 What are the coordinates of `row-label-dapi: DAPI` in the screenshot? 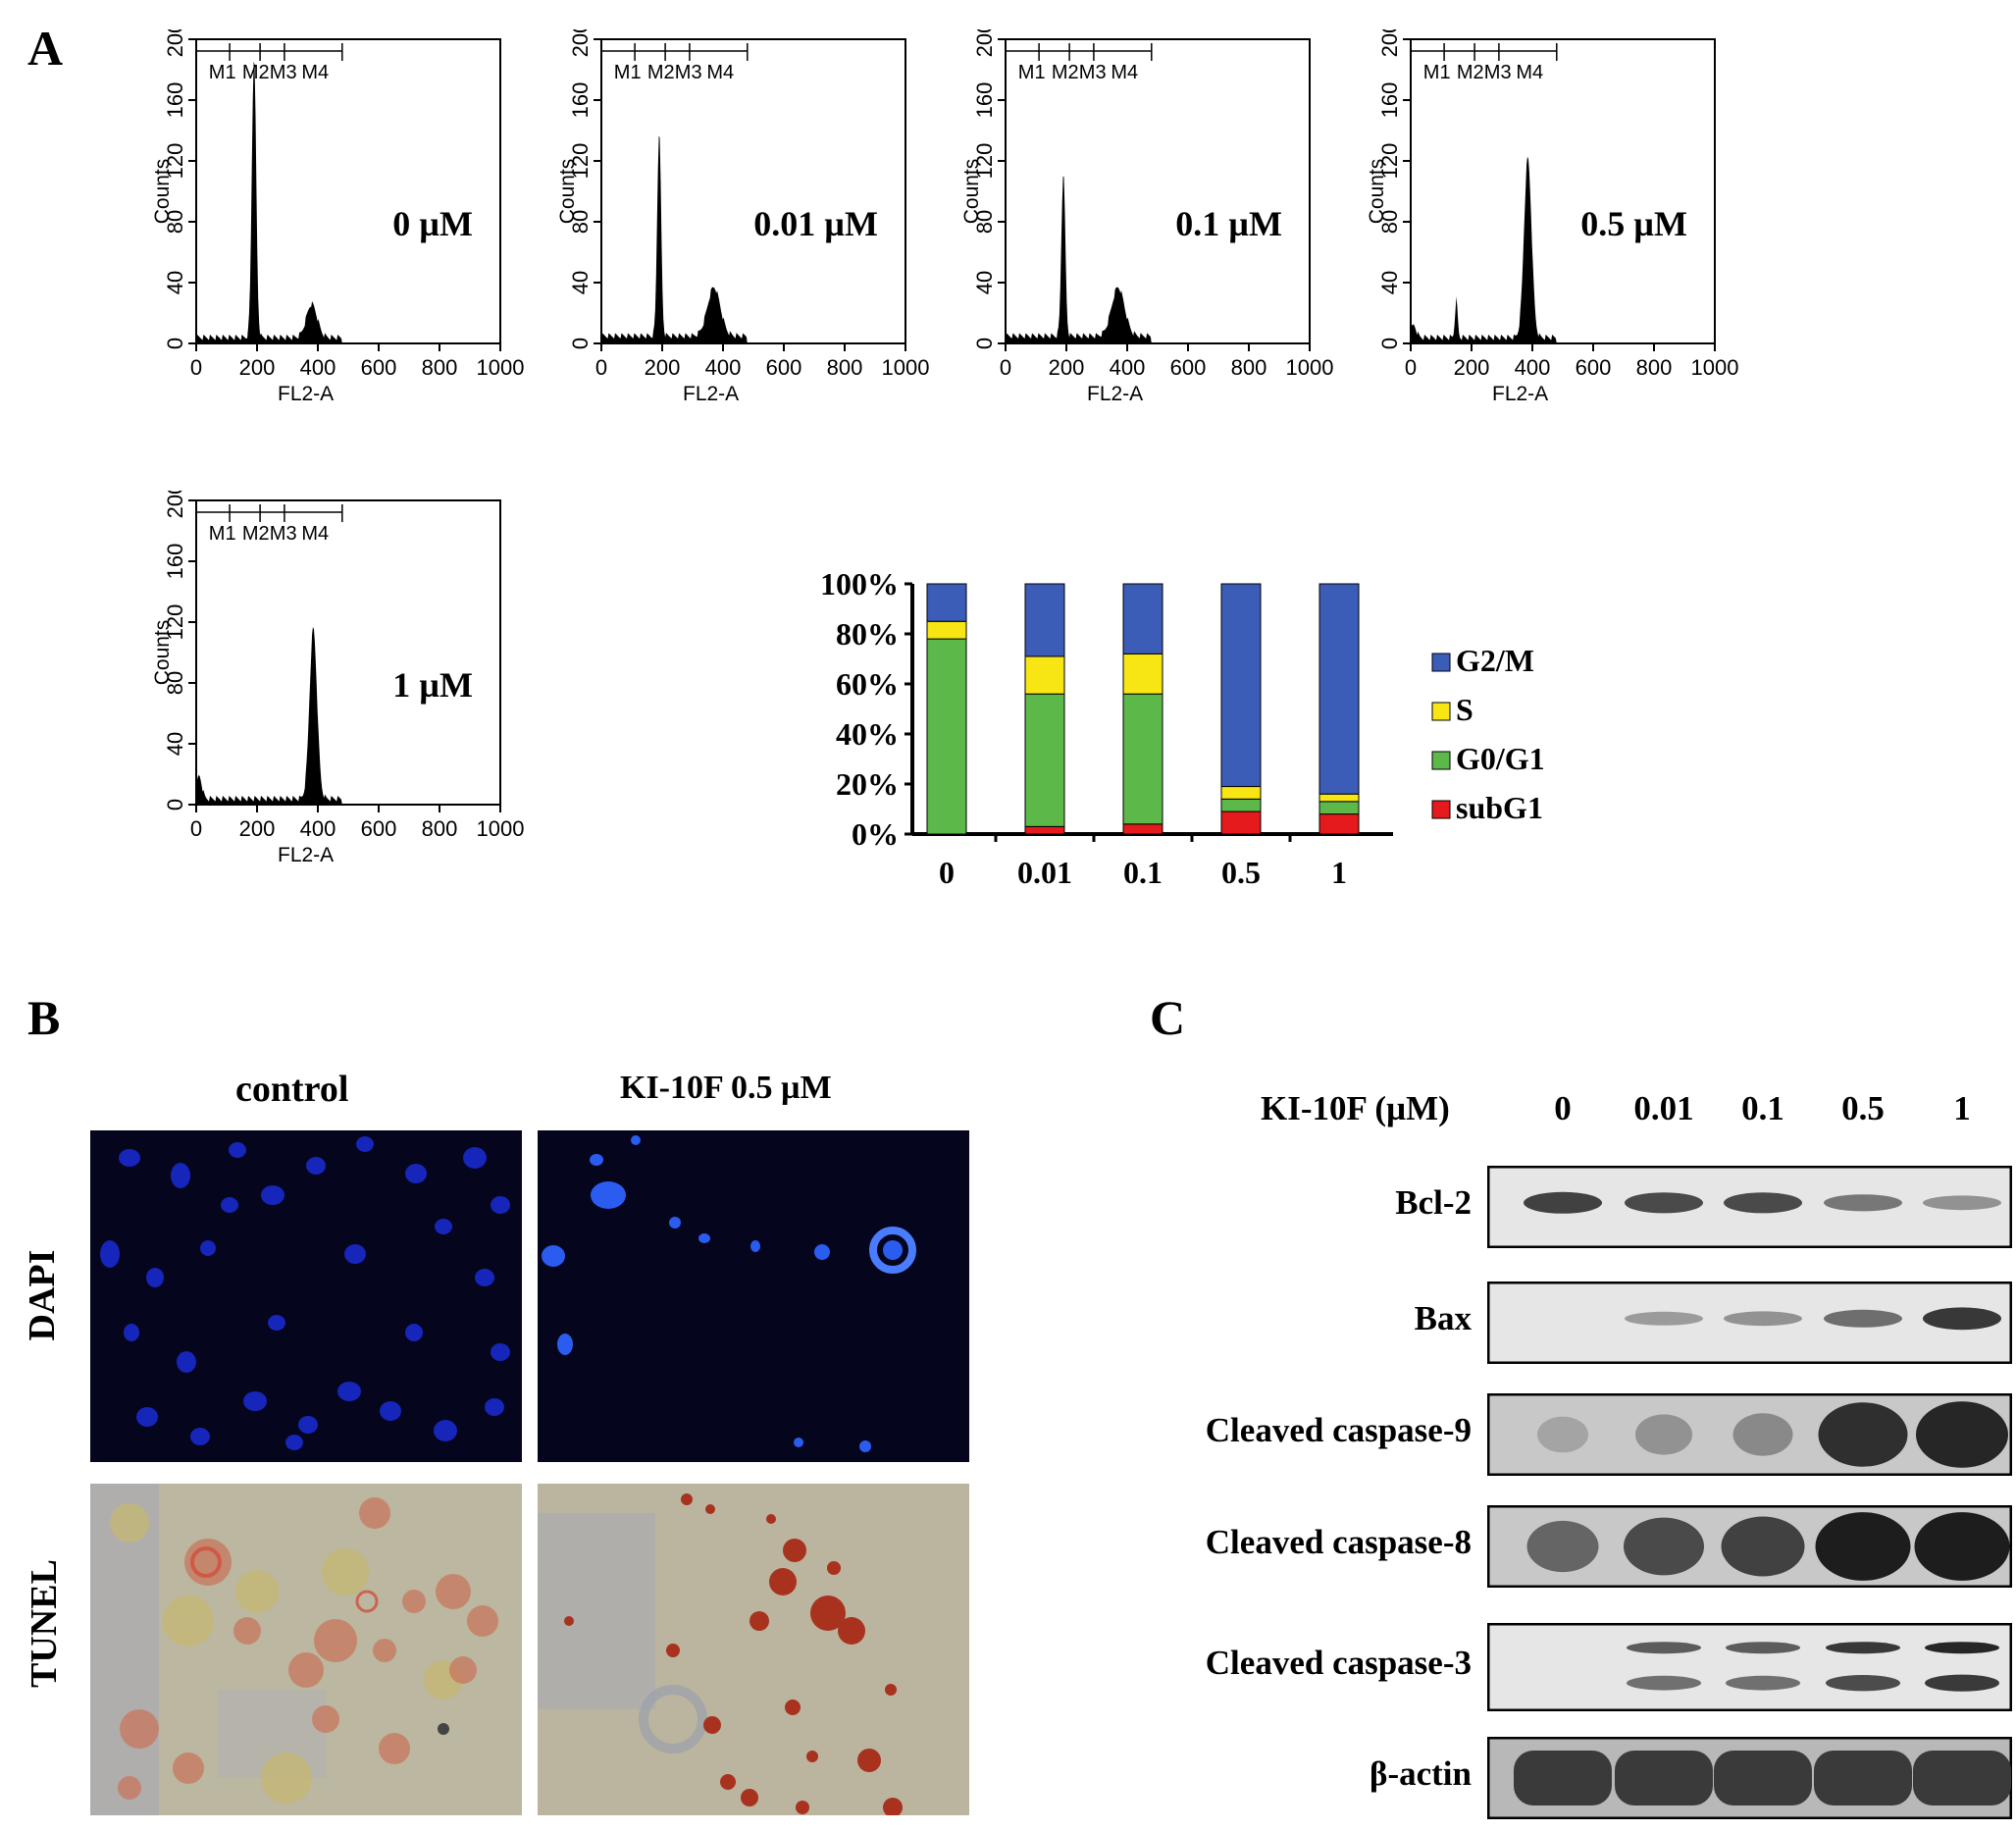 It's located at (42, 1295).